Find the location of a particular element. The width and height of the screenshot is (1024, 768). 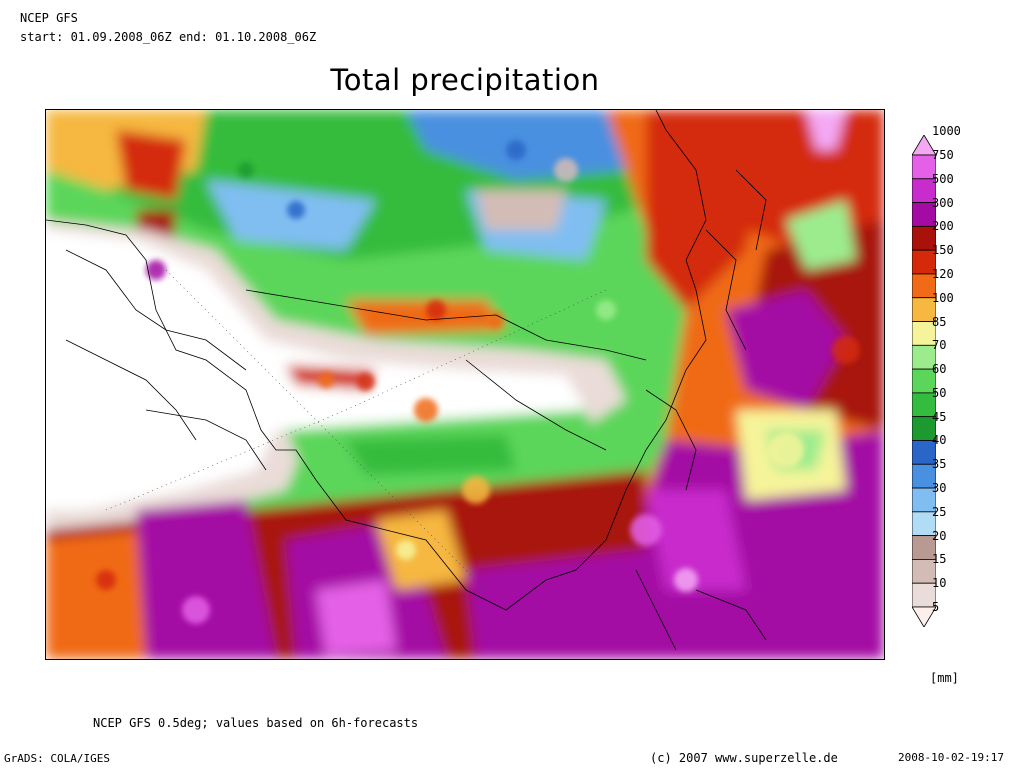

colorbar-label: 10 is located at coordinates (939, 583).